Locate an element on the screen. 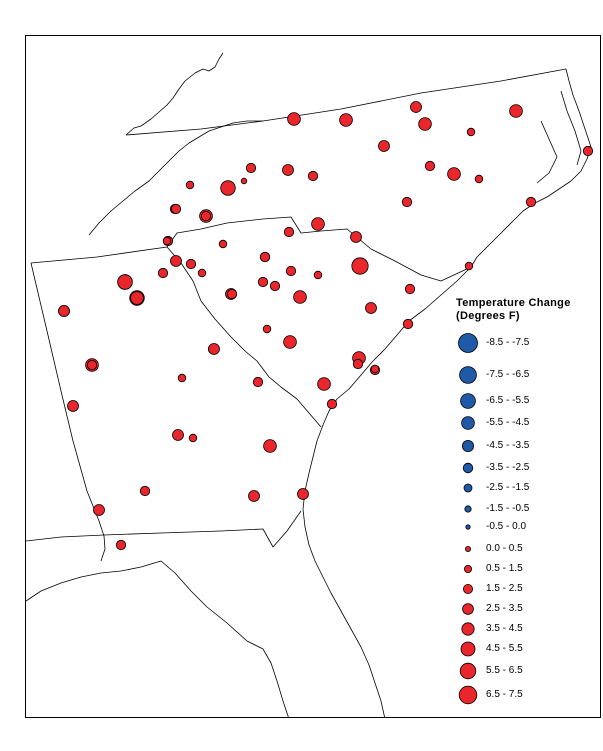  tennessee-nc-boundary is located at coordinates (175, 178).